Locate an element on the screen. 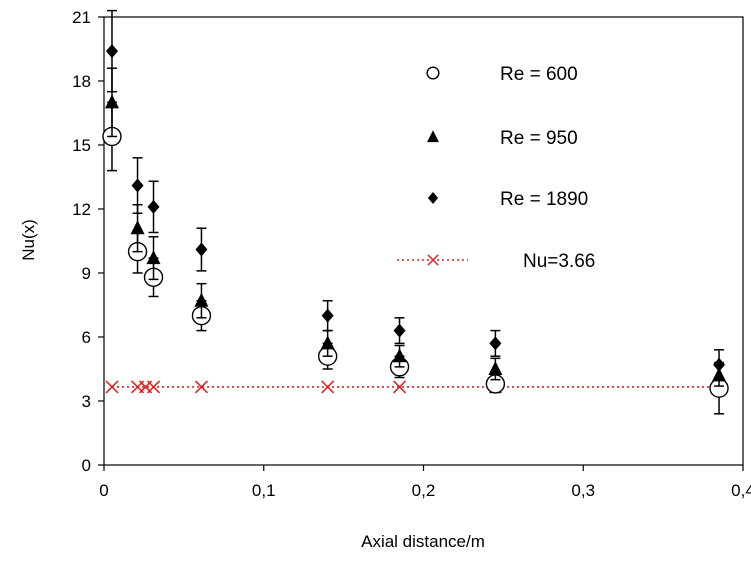 This screenshot has width=751, height=564. y-tick-label: 0 is located at coordinates (86, 465).